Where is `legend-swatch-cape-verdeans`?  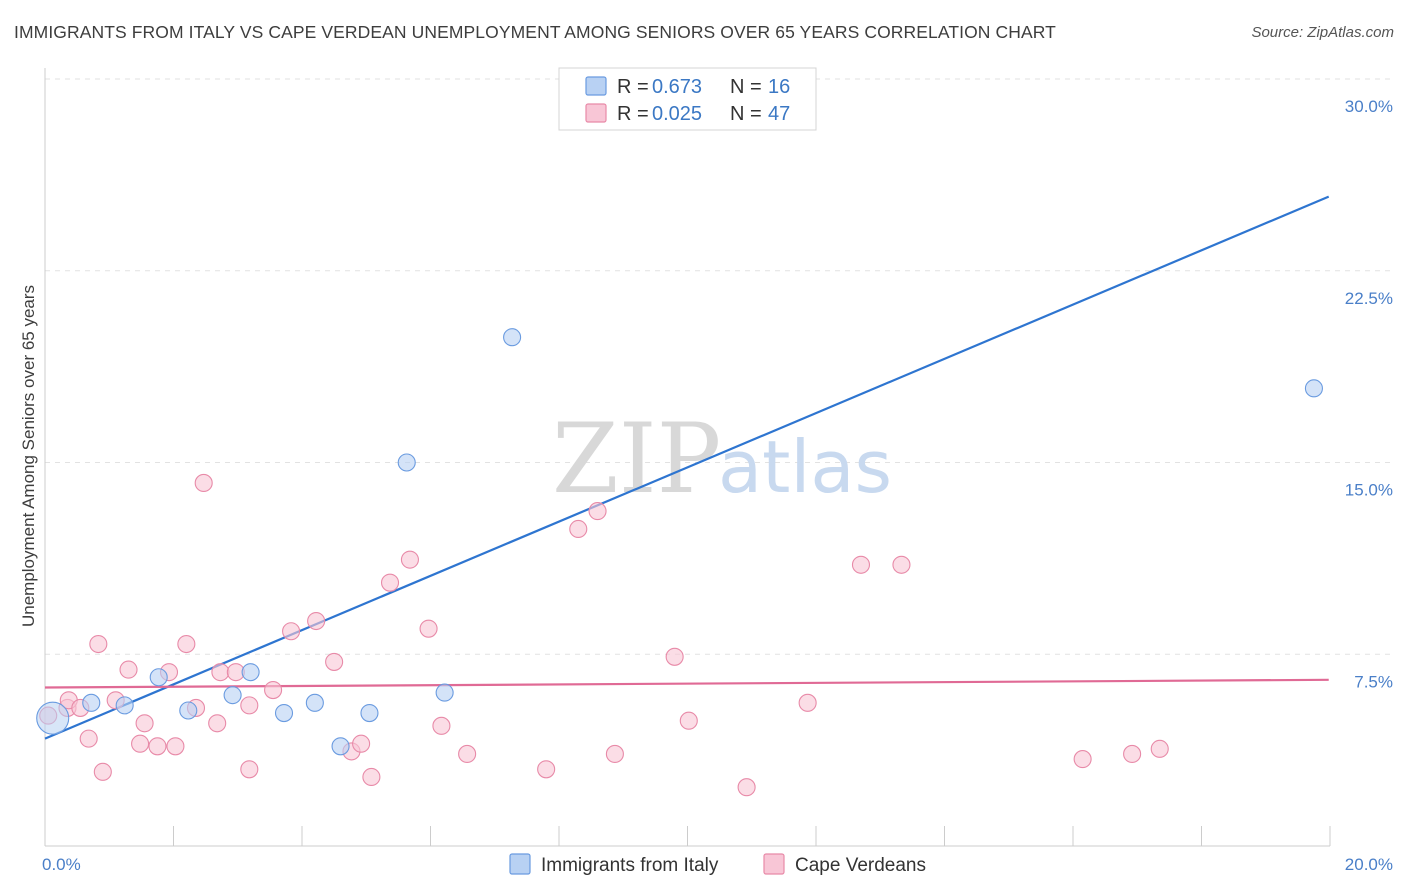
legend-swatch-cape-verdeans is located at coordinates (596, 113).